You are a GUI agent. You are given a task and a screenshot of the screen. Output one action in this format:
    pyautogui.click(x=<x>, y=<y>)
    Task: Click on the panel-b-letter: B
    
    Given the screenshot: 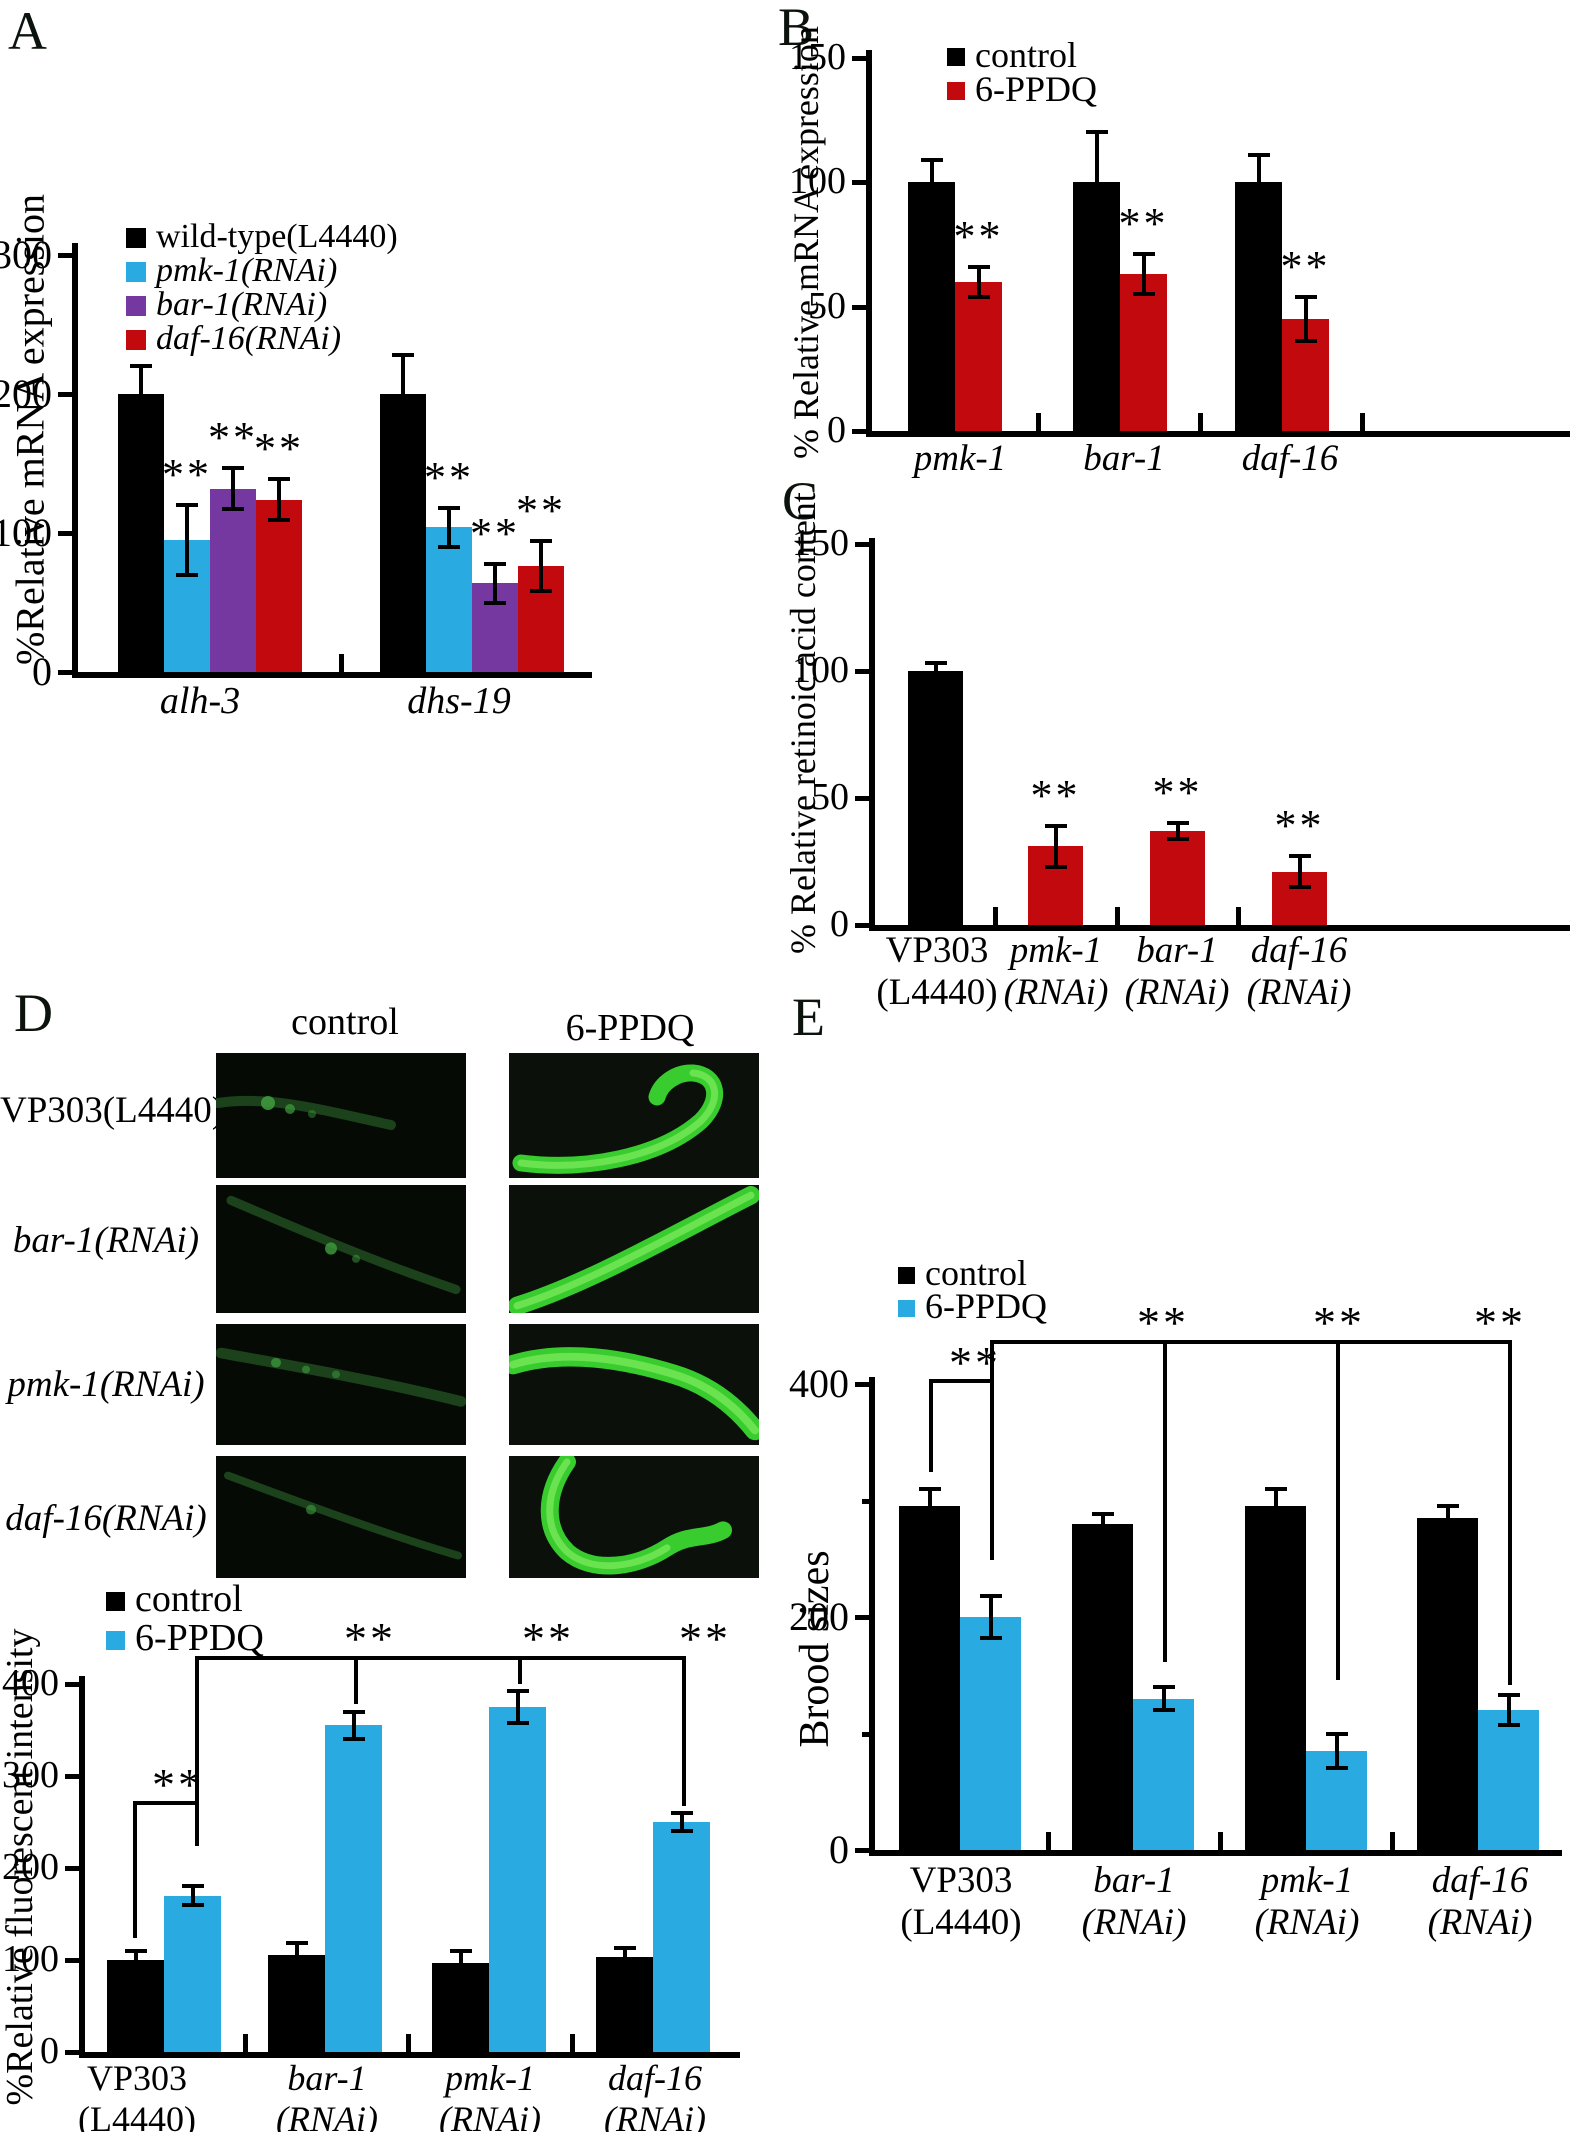 What is the action you would take?
    pyautogui.click(x=796, y=28)
    